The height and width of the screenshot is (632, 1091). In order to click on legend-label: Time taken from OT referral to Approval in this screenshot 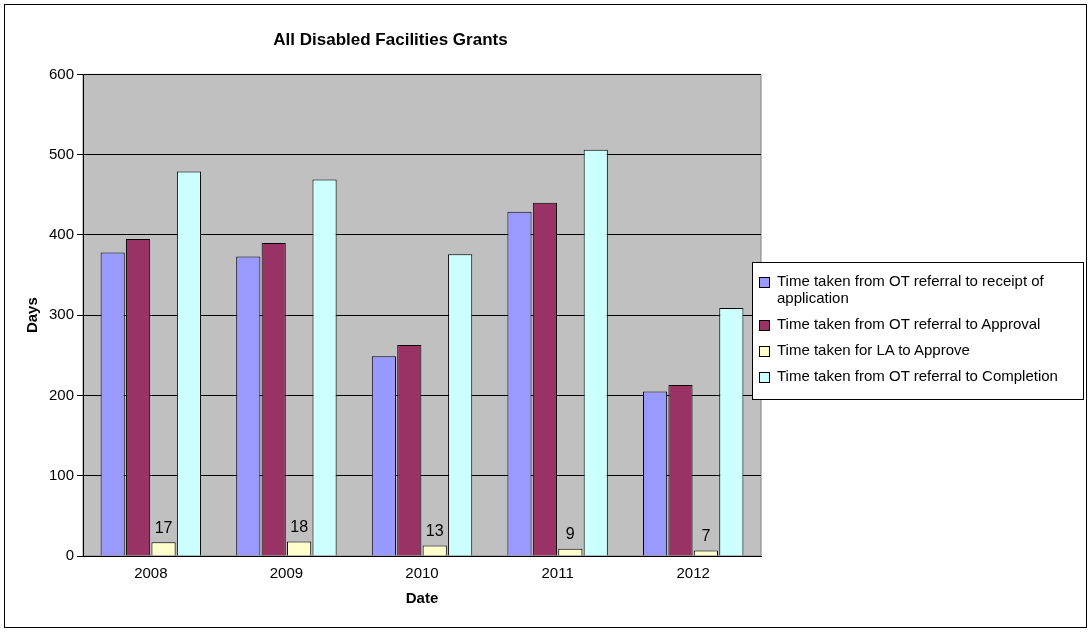, I will do `click(909, 323)`.